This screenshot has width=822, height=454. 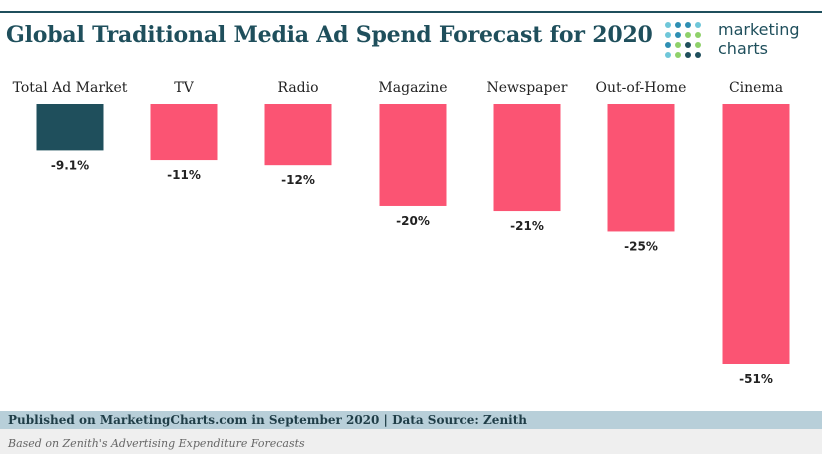 What do you see at coordinates (527, 88) in the screenshot?
I see `category-label: Newspaper` at bounding box center [527, 88].